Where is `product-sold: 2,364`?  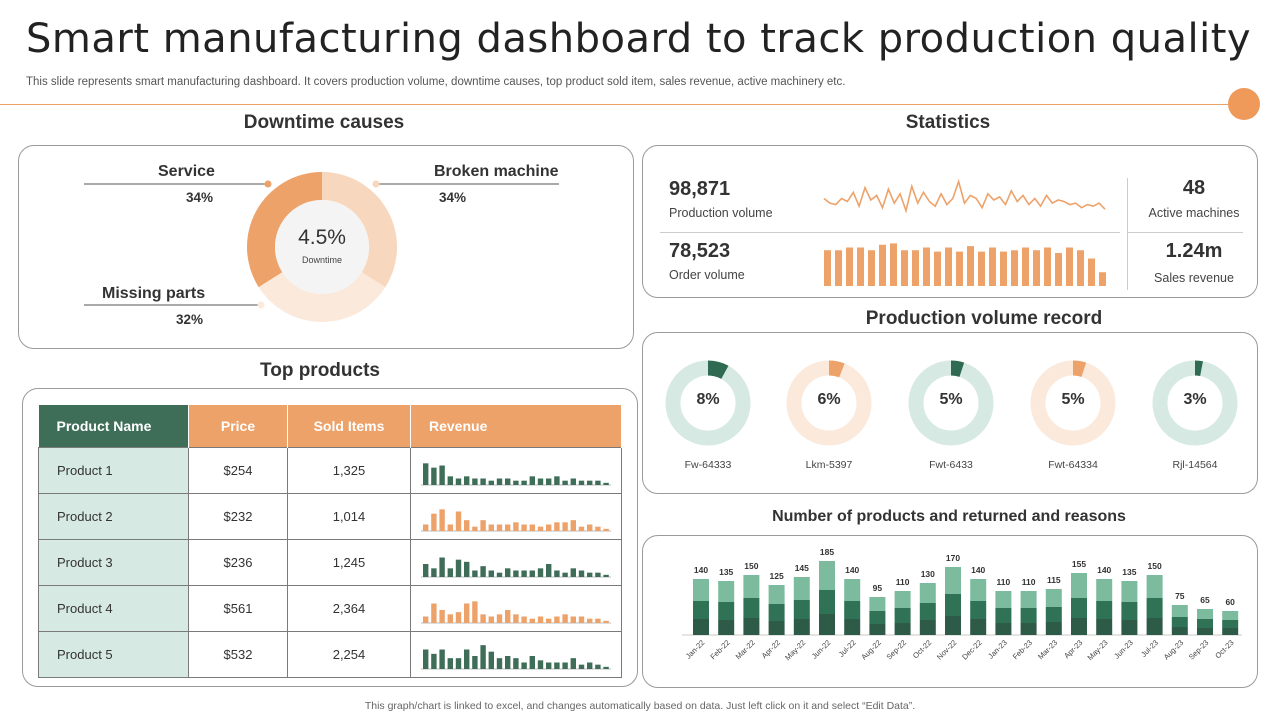 product-sold: 2,364 is located at coordinates (349, 608).